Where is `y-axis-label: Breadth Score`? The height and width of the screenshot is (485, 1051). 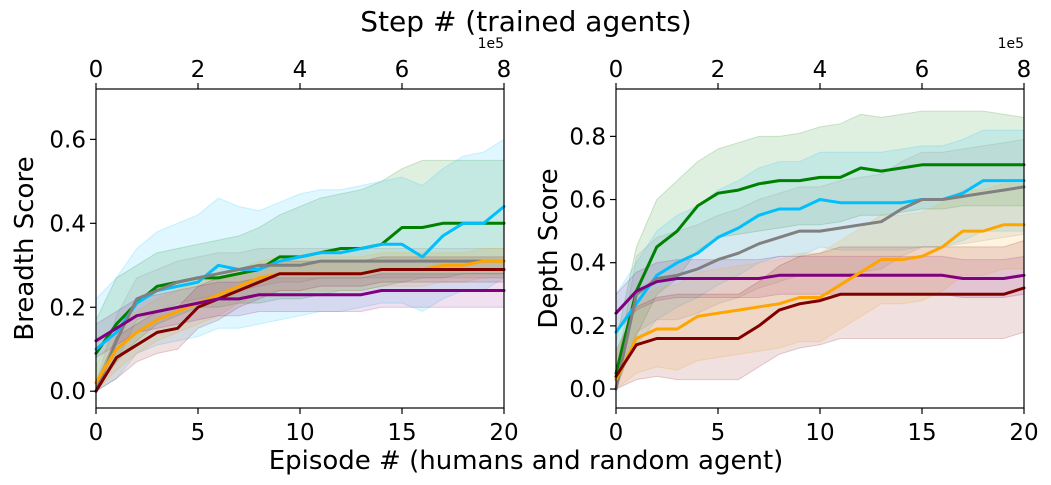
y-axis-label: Breadth Score is located at coordinates (25, 248).